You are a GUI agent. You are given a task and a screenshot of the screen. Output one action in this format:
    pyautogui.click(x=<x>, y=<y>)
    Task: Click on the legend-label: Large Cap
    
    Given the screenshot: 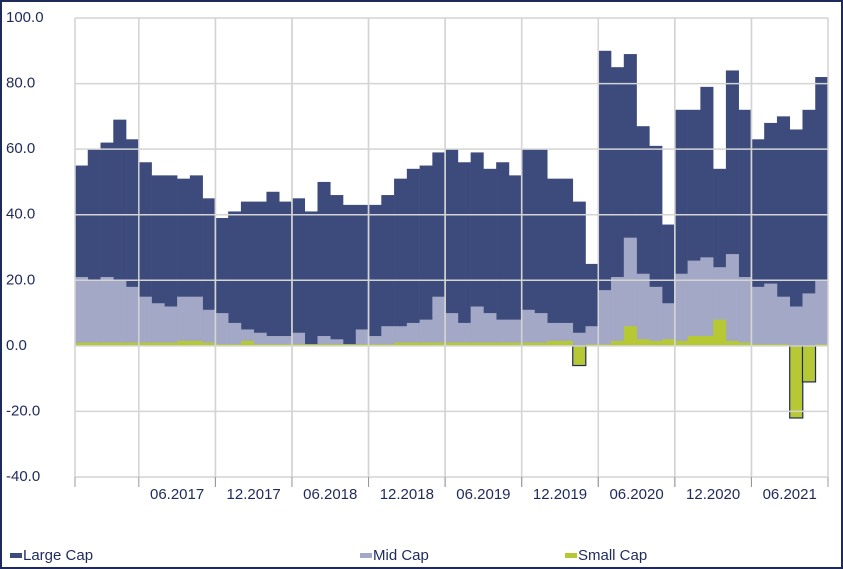 What is the action you would take?
    pyautogui.click(x=58, y=555)
    